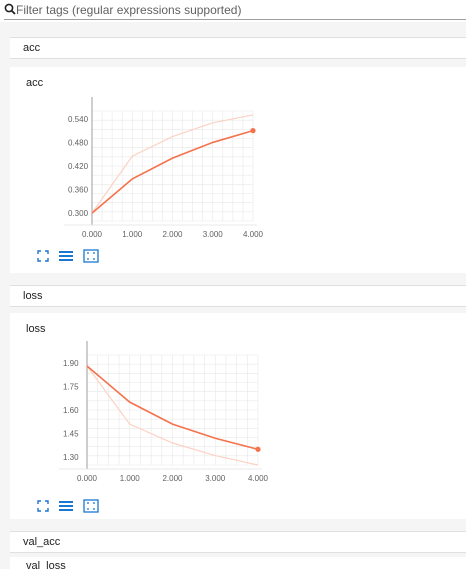  I want to click on group-header-acc: acc, so click(238, 48).